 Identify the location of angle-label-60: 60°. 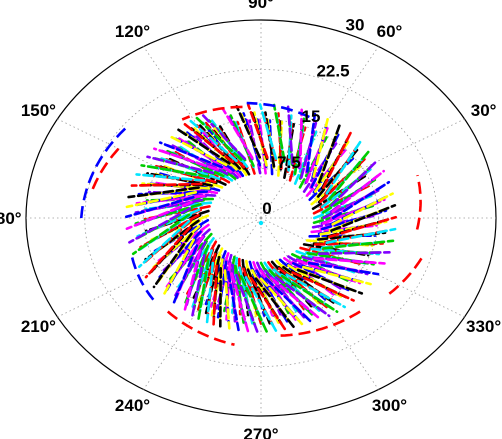
(390, 31).